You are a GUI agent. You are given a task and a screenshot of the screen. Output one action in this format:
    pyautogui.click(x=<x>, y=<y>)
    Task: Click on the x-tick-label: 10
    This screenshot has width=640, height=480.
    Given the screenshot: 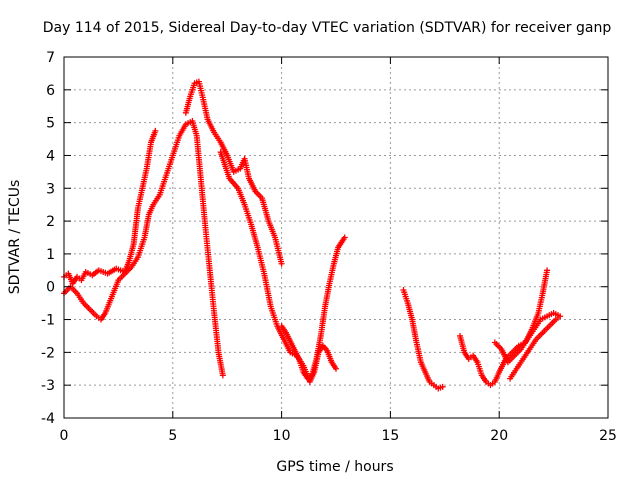 What is the action you would take?
    pyautogui.click(x=282, y=436)
    